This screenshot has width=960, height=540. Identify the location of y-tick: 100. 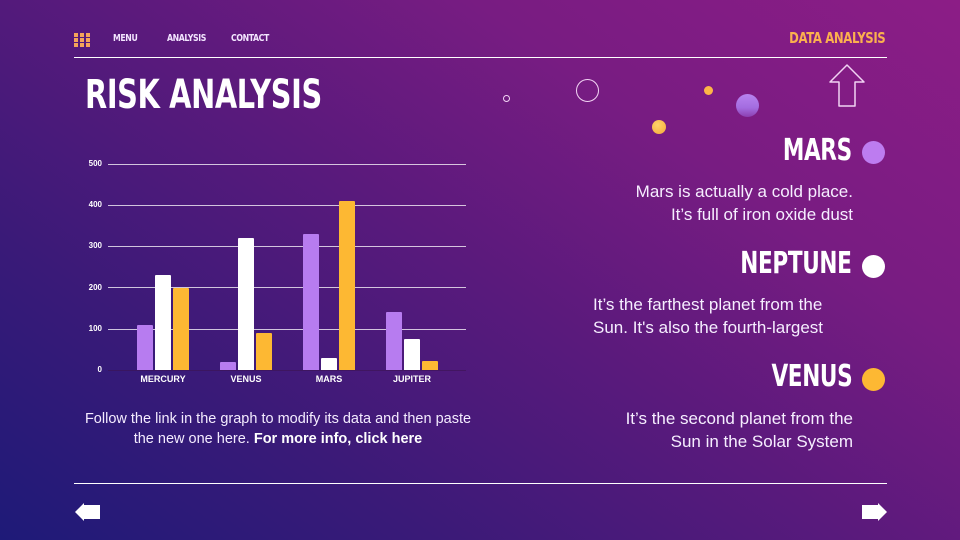
(95, 328).